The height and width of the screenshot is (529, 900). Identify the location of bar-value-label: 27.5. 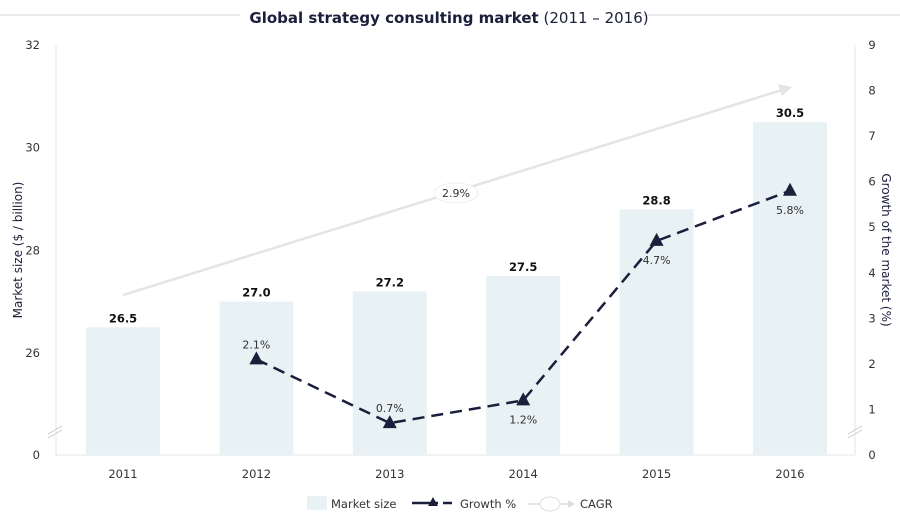
(523, 267).